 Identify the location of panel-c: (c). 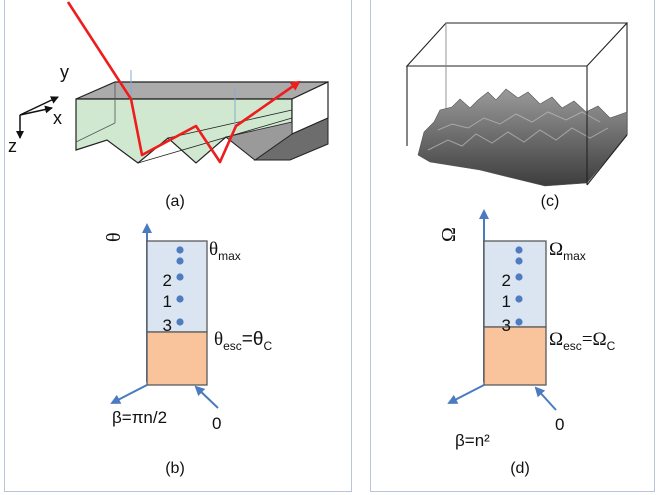
(517, 116).